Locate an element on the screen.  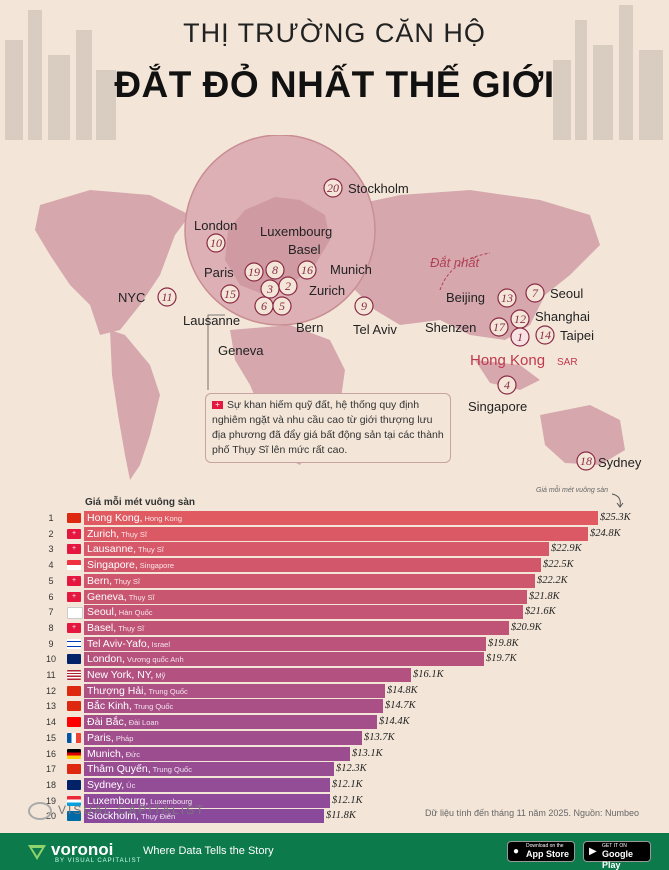
city-label-luxembourg: Luxembourg is located at coordinates (296, 231).